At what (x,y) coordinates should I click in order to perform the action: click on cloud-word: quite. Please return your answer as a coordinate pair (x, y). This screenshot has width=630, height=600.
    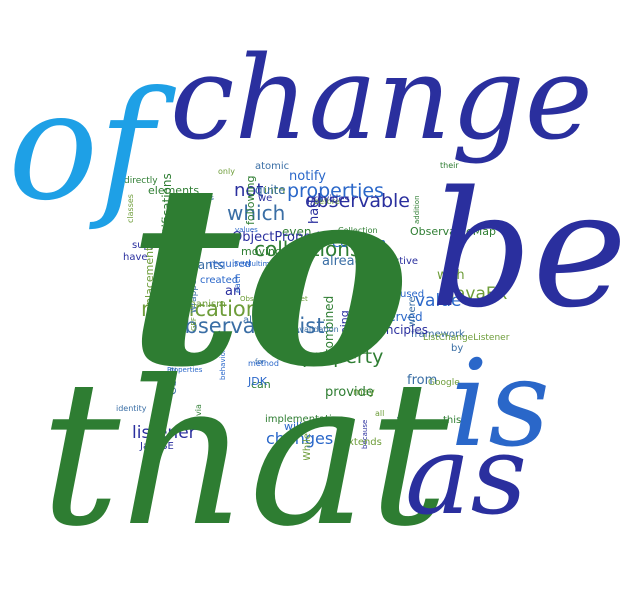
    Looking at the image, I should click on (270, 190).